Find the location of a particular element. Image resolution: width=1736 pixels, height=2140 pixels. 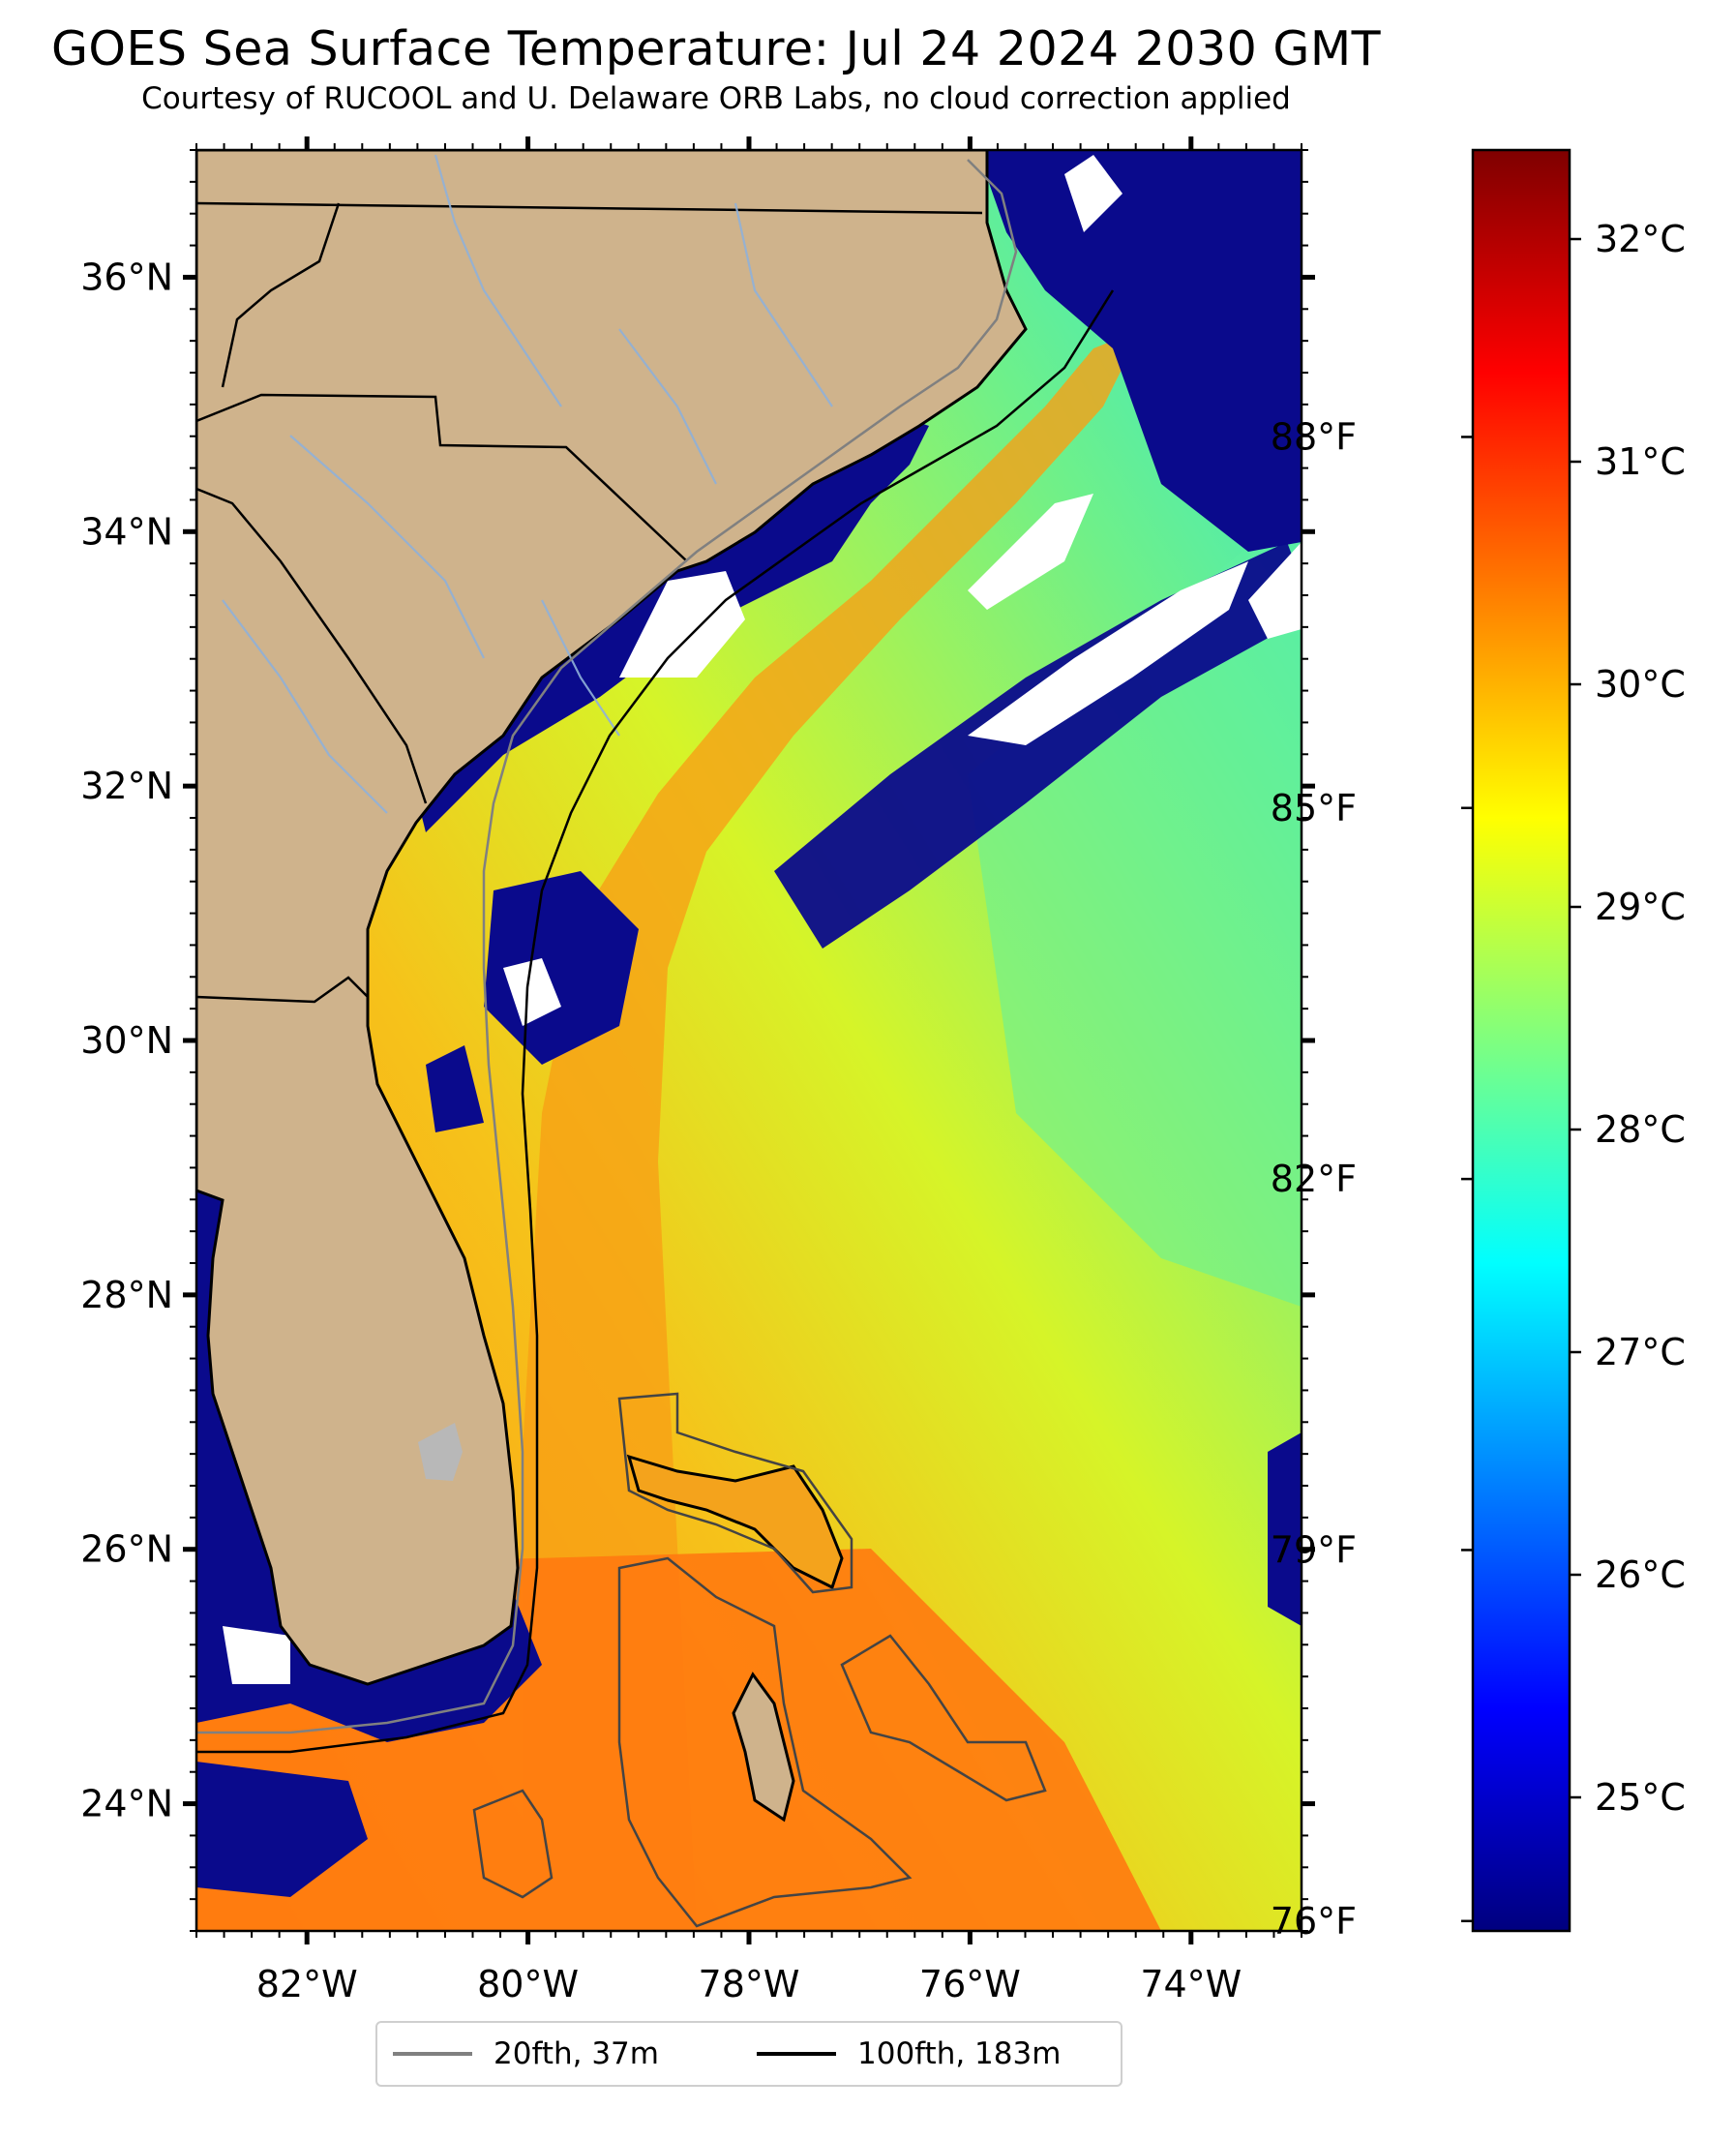

lat-tick-label: 26°N is located at coordinates (126, 1550).